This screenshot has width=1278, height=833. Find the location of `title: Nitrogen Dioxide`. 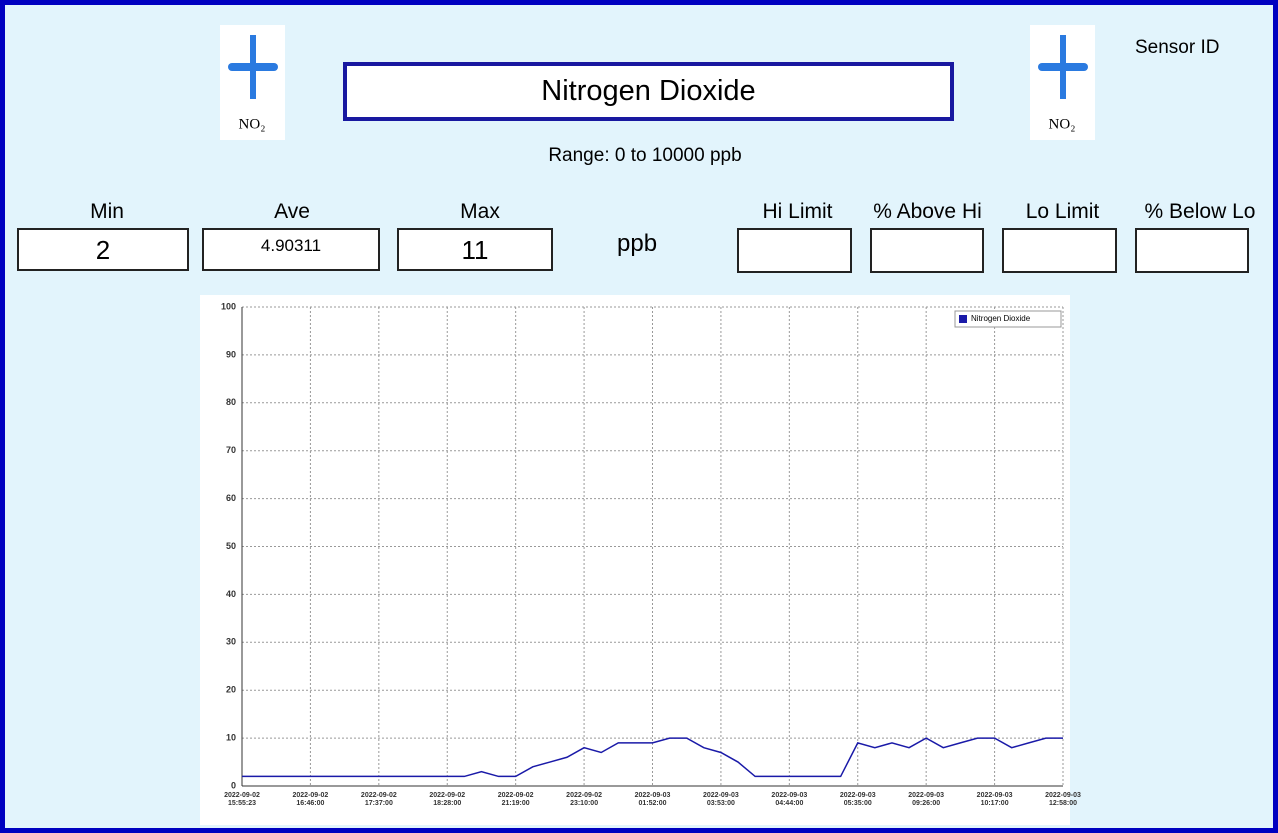

title: Nitrogen Dioxide is located at coordinates (648, 91).